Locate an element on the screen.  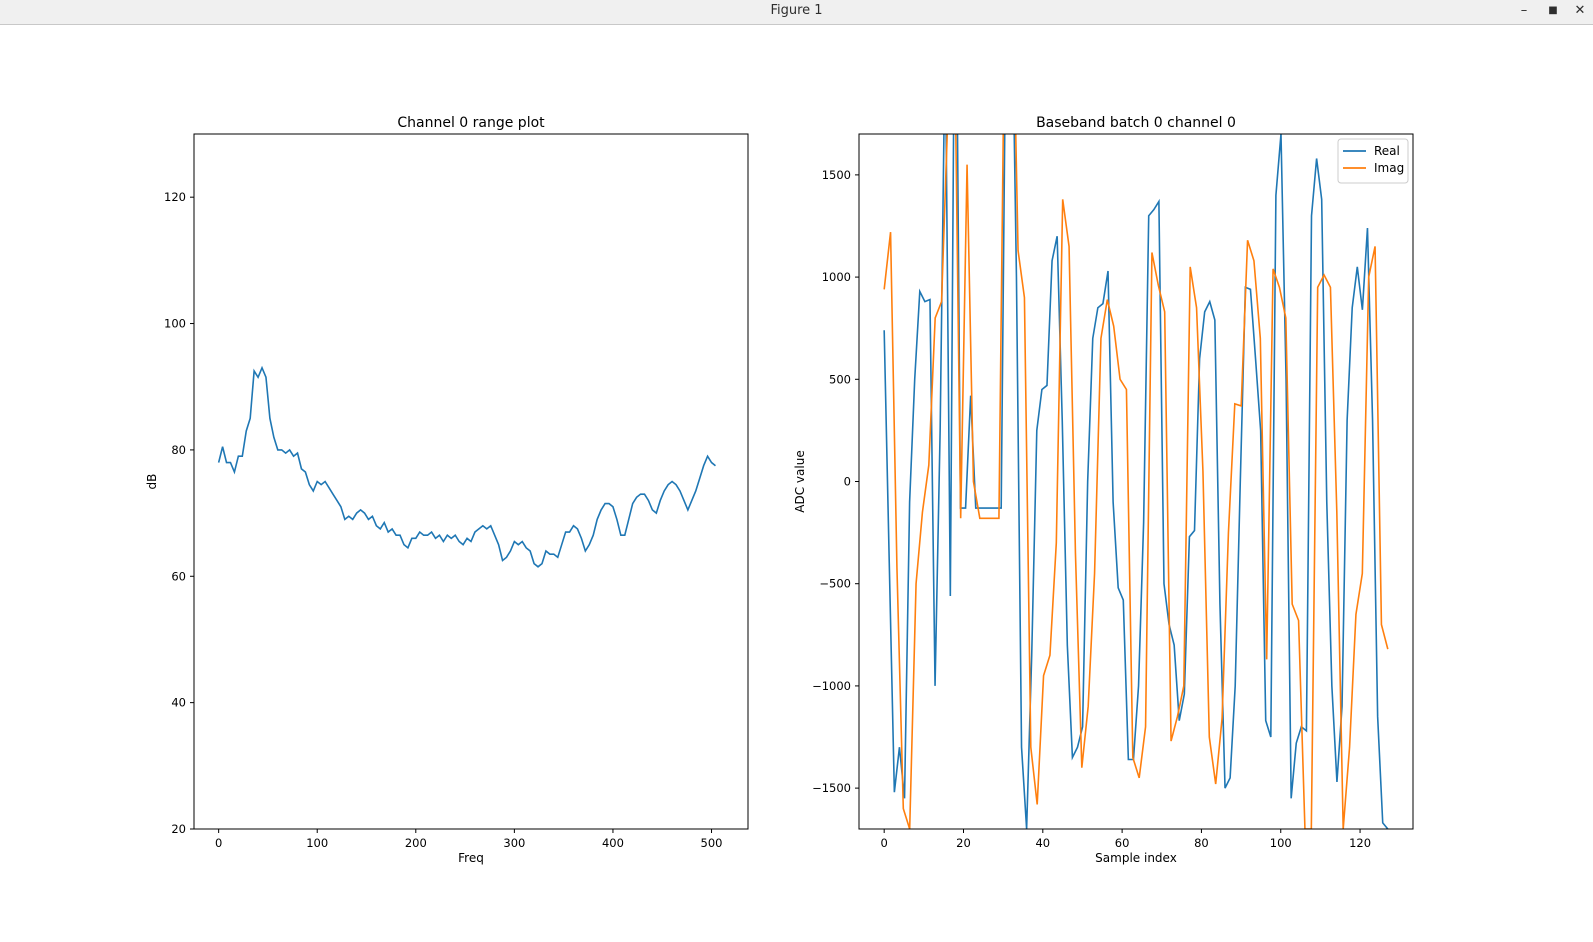
legend: Real Imag is located at coordinates (1373, 161).